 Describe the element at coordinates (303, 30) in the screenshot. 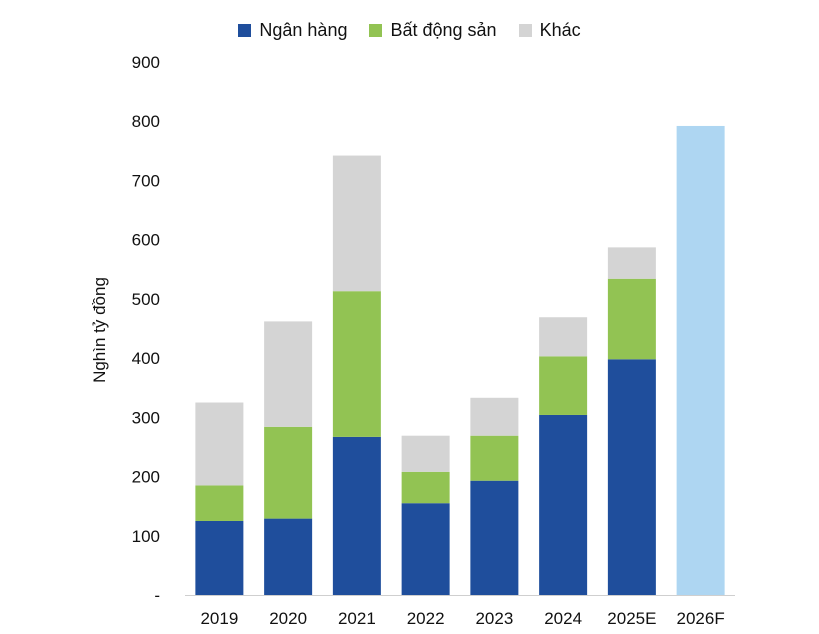

I see `legend-label-ngan-hang: Ngân hàng` at that location.